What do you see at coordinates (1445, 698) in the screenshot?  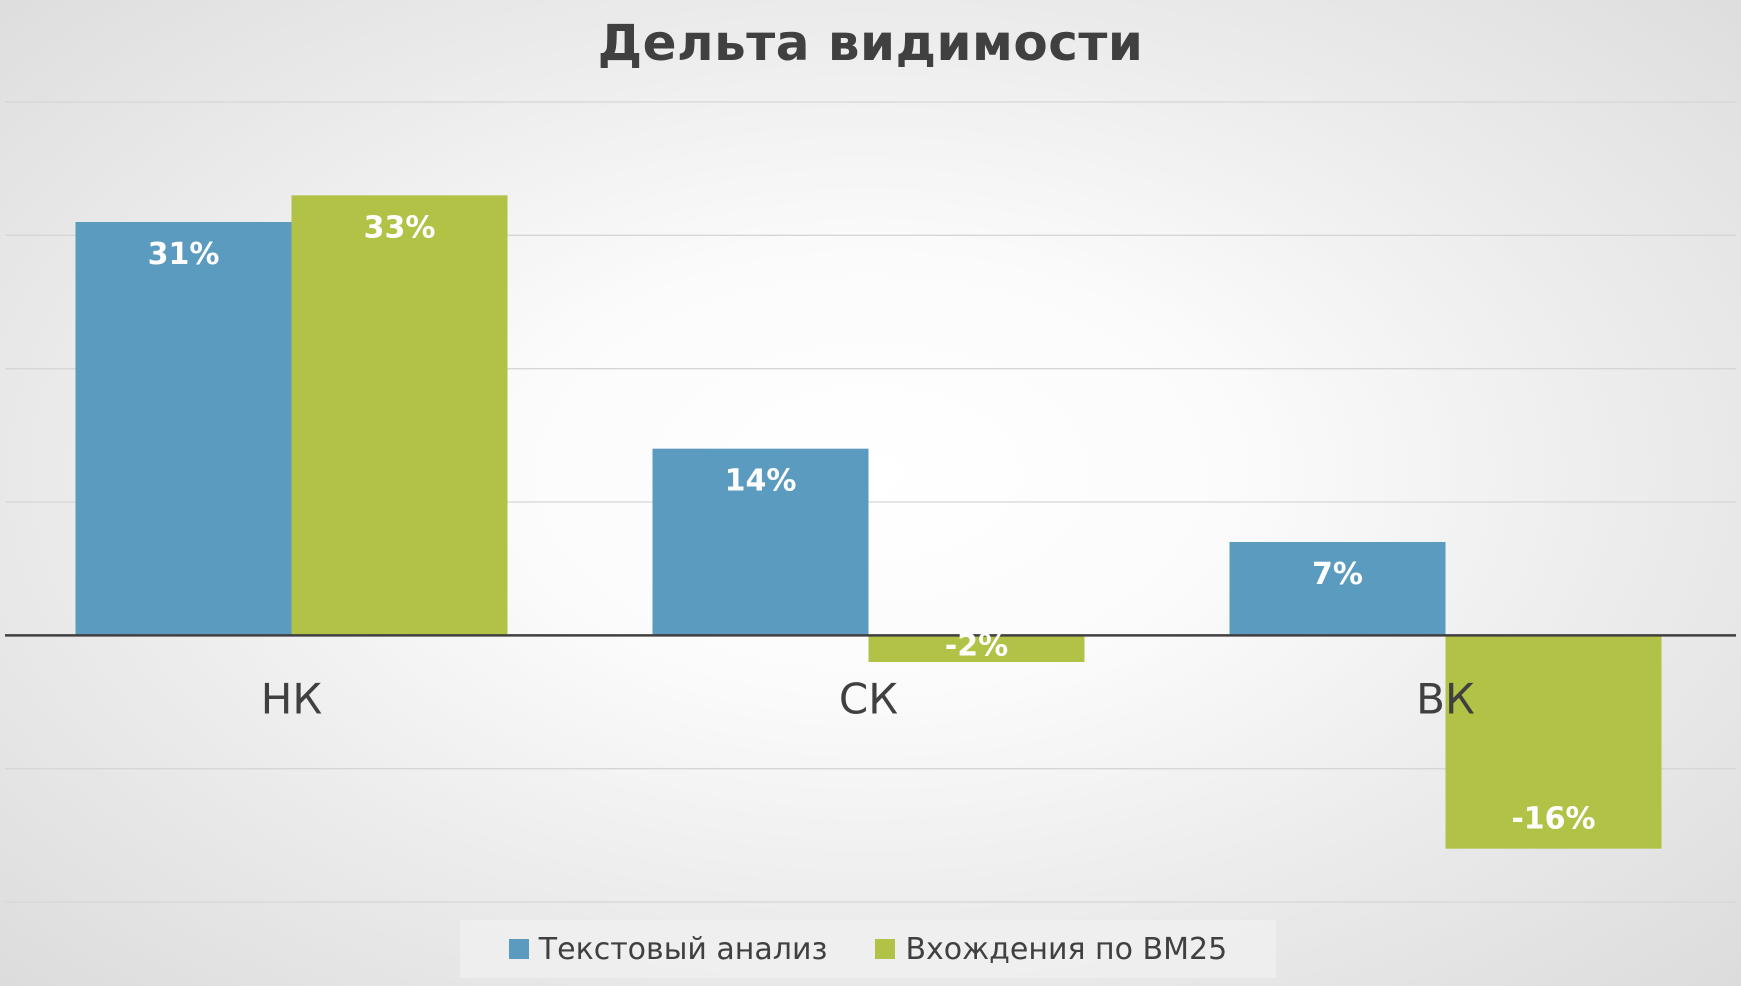 I see `category-label: ВК` at bounding box center [1445, 698].